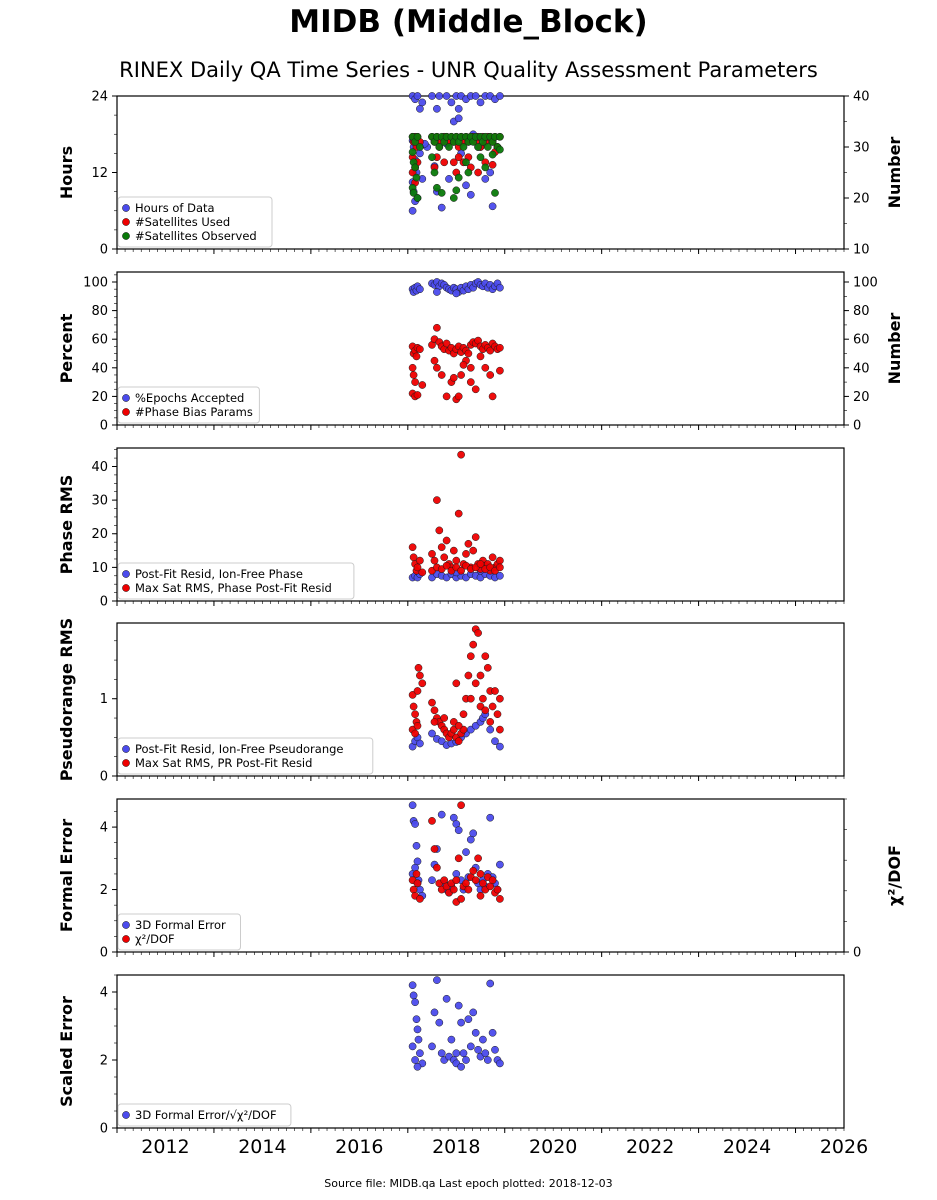 Image resolution: width=937 pixels, height=1200 pixels. What do you see at coordinates (189, 398) in the screenshot?
I see `legend-label: %Epochs Accepted` at bounding box center [189, 398].